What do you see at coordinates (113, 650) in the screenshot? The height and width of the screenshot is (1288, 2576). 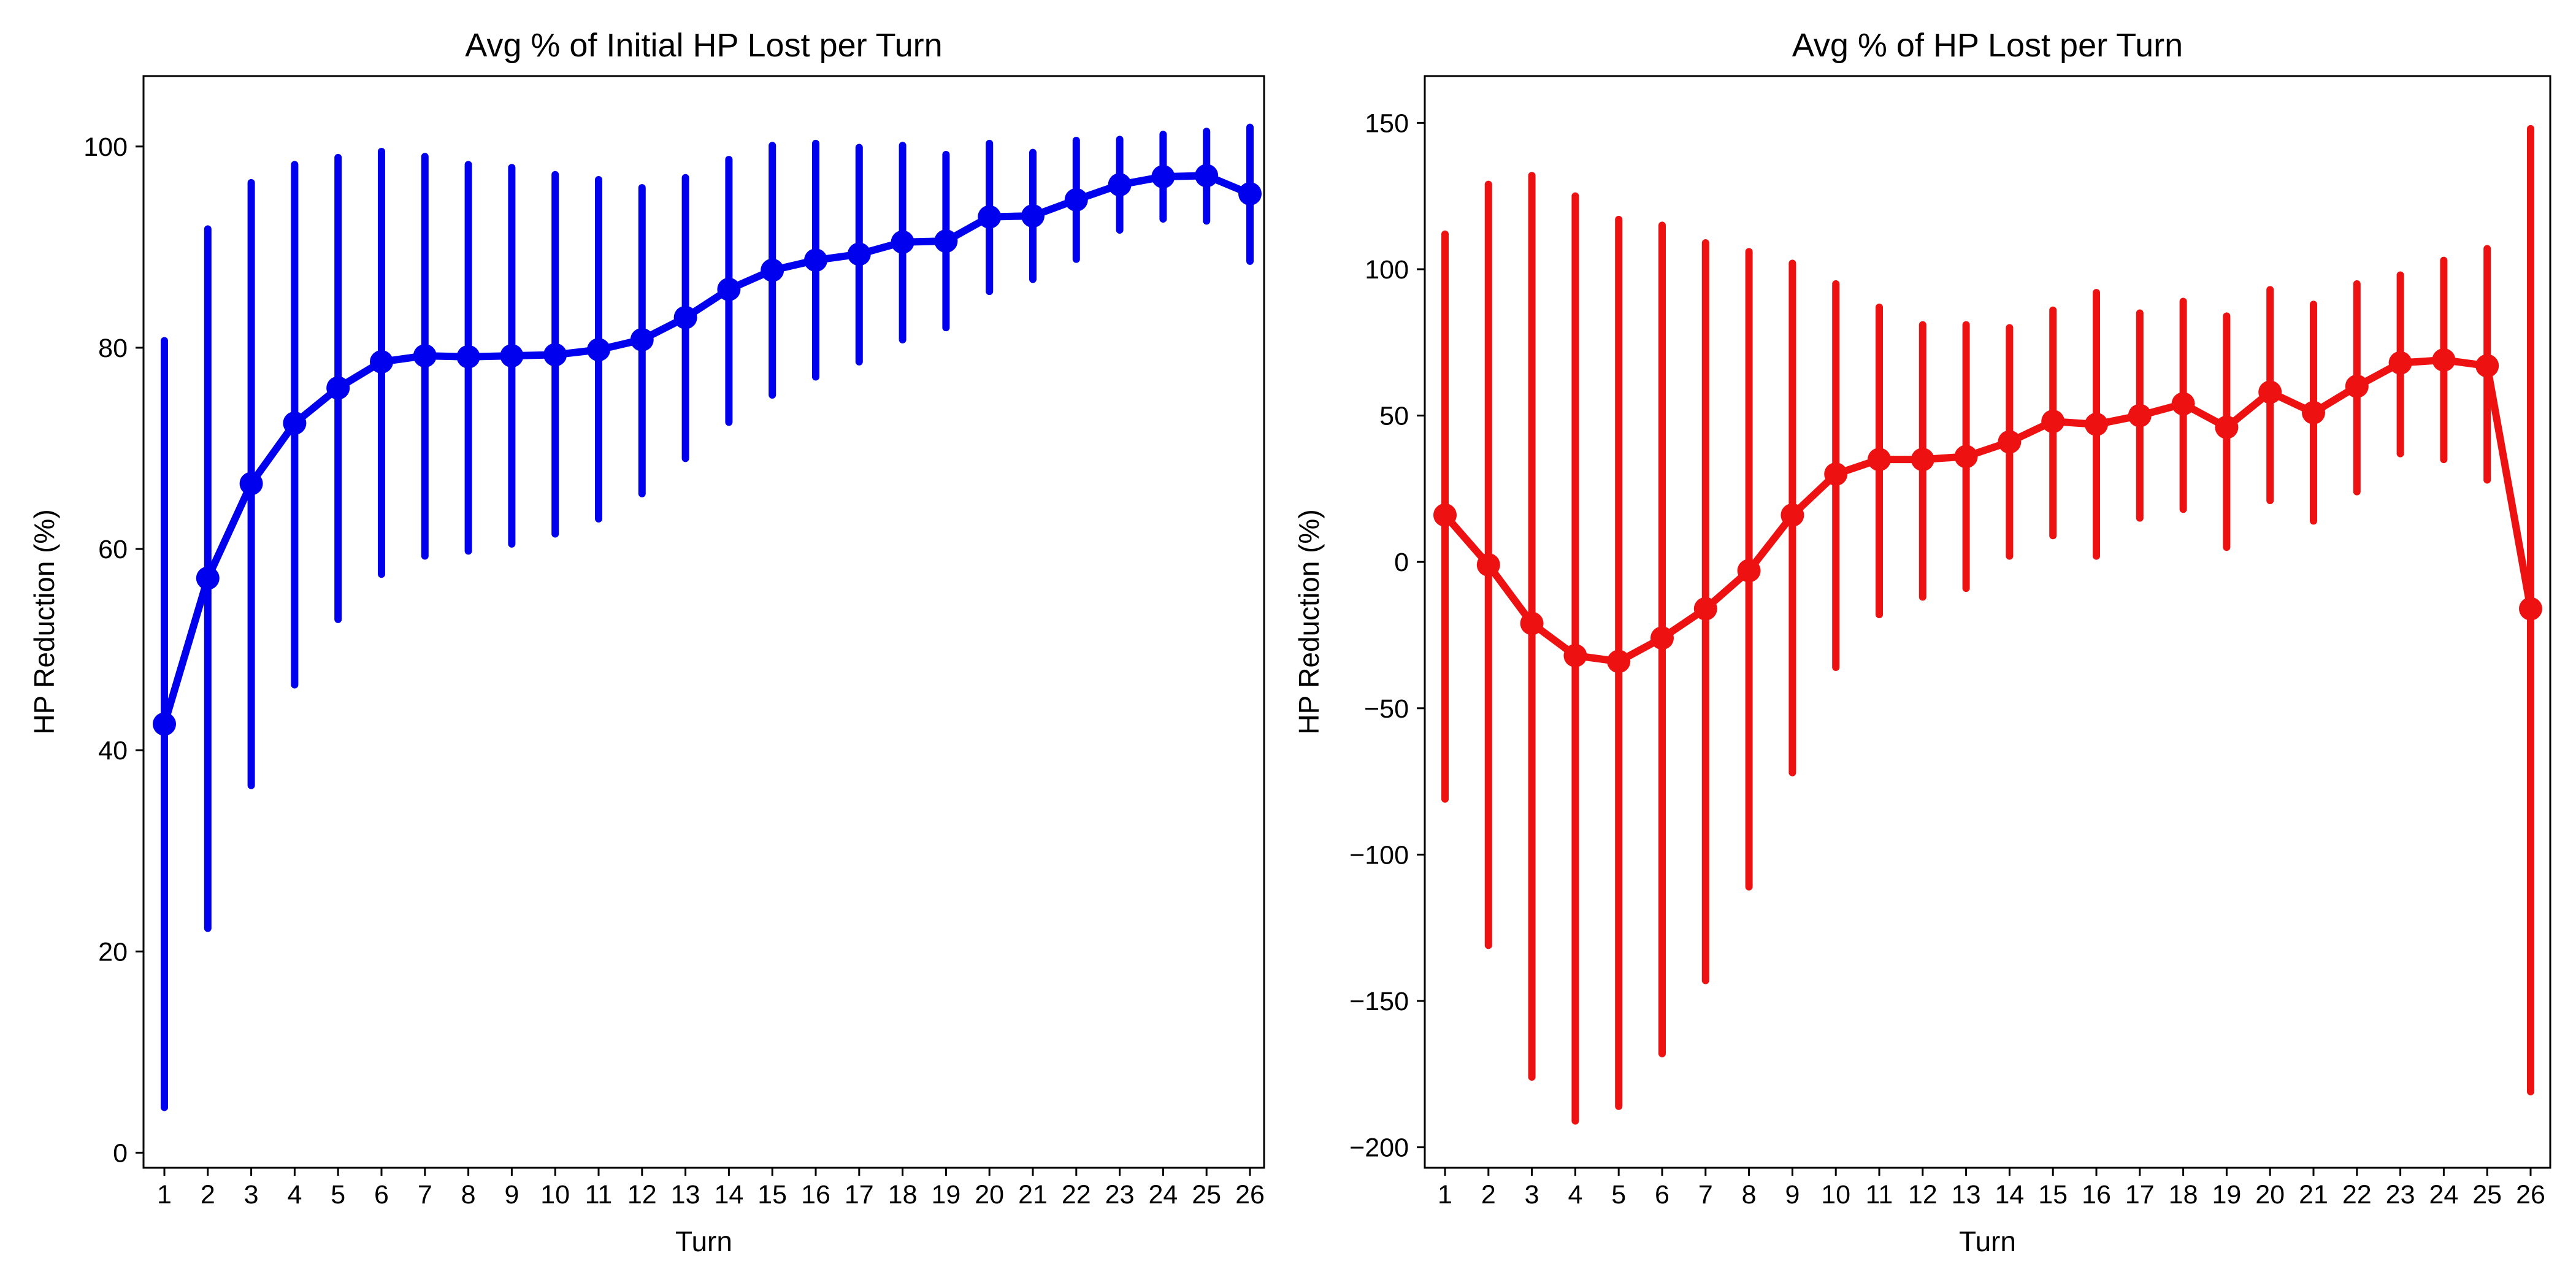 I see `left-y-tick-group: 0 20 40 60 80 100` at bounding box center [113, 650].